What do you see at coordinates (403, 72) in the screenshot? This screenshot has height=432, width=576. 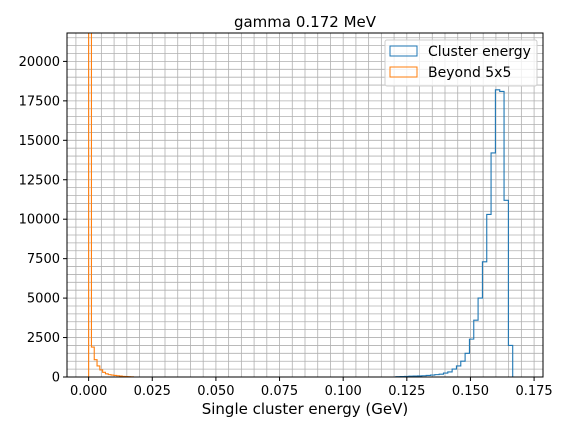 I see `legend-swatch-beyond-5x5` at bounding box center [403, 72].